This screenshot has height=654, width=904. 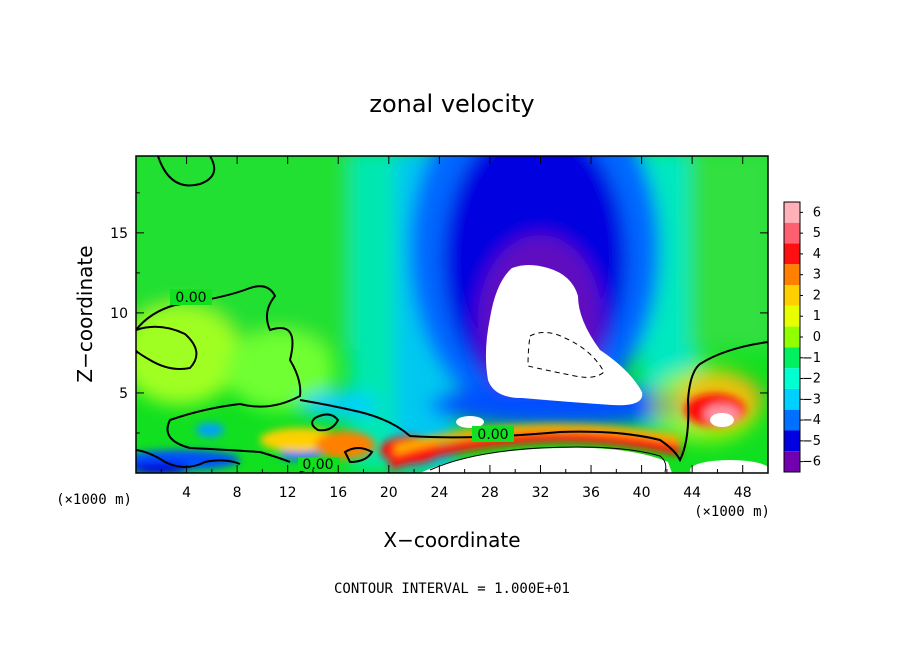 I want to click on field-white-core, so click(x=564, y=335).